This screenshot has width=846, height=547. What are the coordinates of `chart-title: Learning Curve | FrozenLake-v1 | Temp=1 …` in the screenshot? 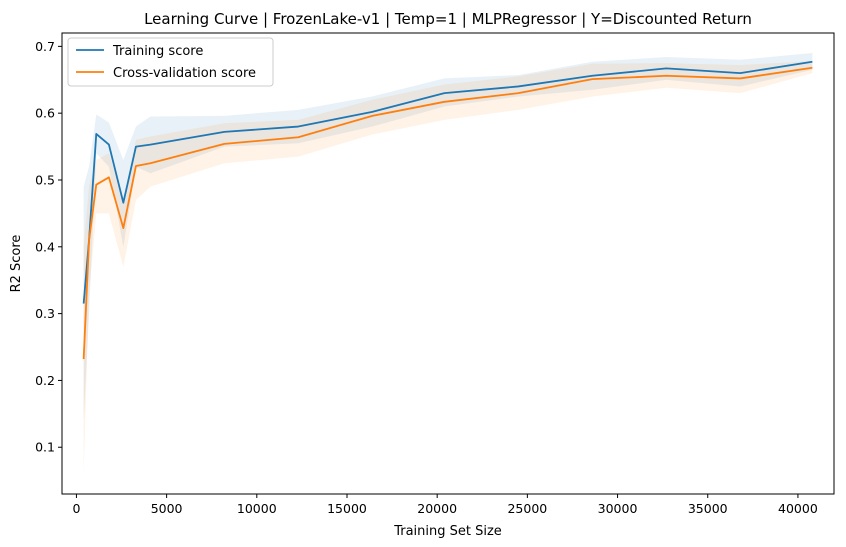 It's located at (448, 19).